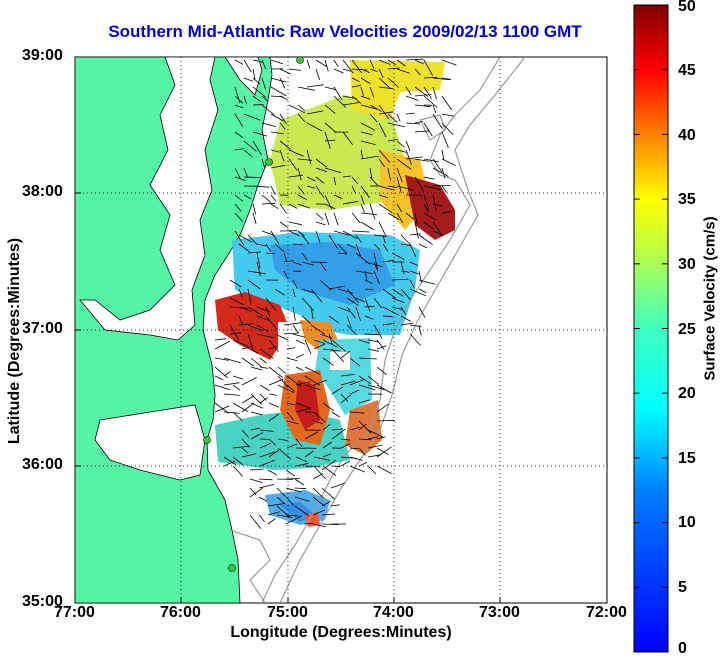 Image resolution: width=724 pixels, height=659 pixels. I want to click on x-tick-label: 73:00, so click(499, 612).